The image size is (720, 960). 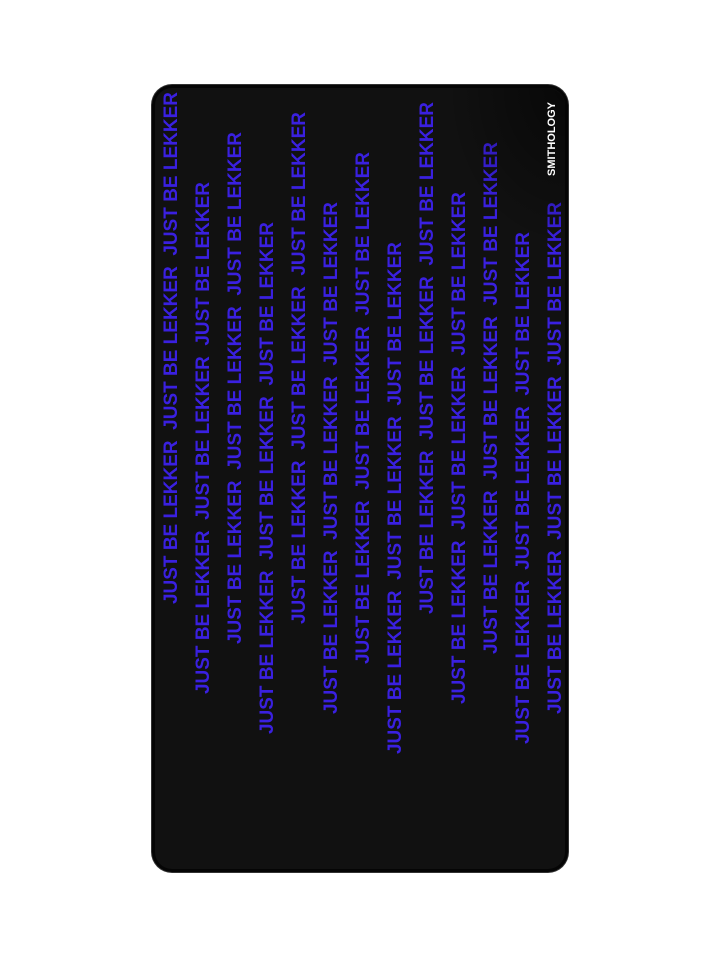 I want to click on brand-logo: SMITHOLOGY, so click(x=552, y=139).